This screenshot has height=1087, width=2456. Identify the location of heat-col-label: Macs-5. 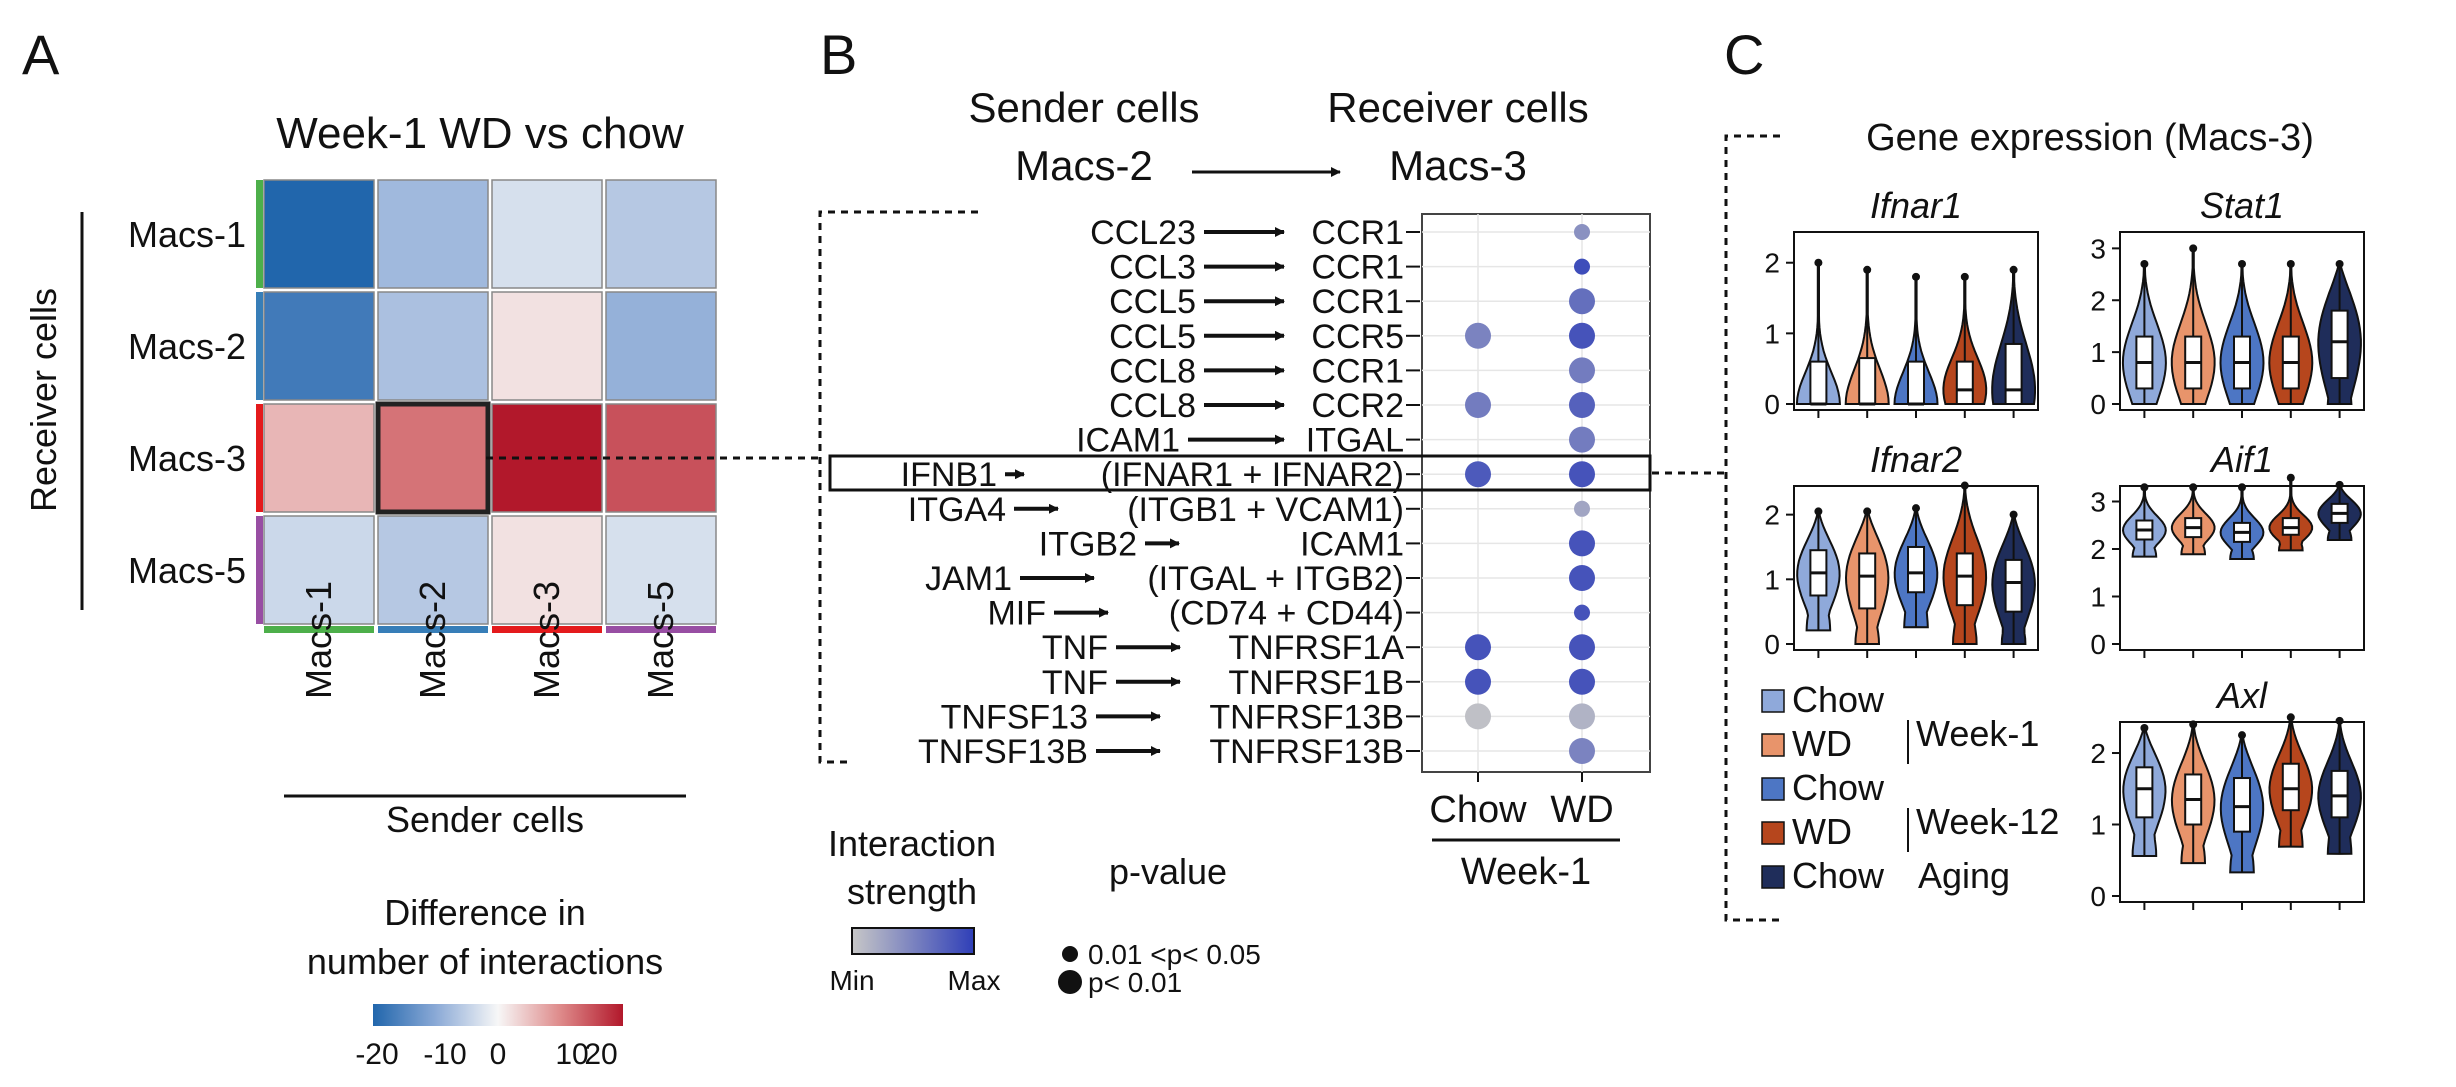
(660, 640).